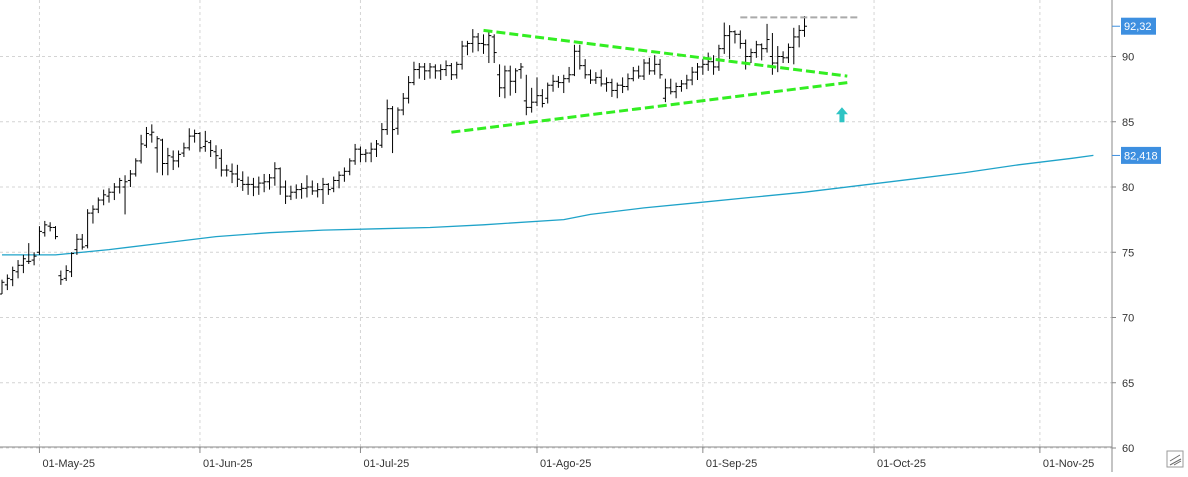 The image size is (1188, 477). I want to click on last-price-badge-bg, so click(1138, 26).